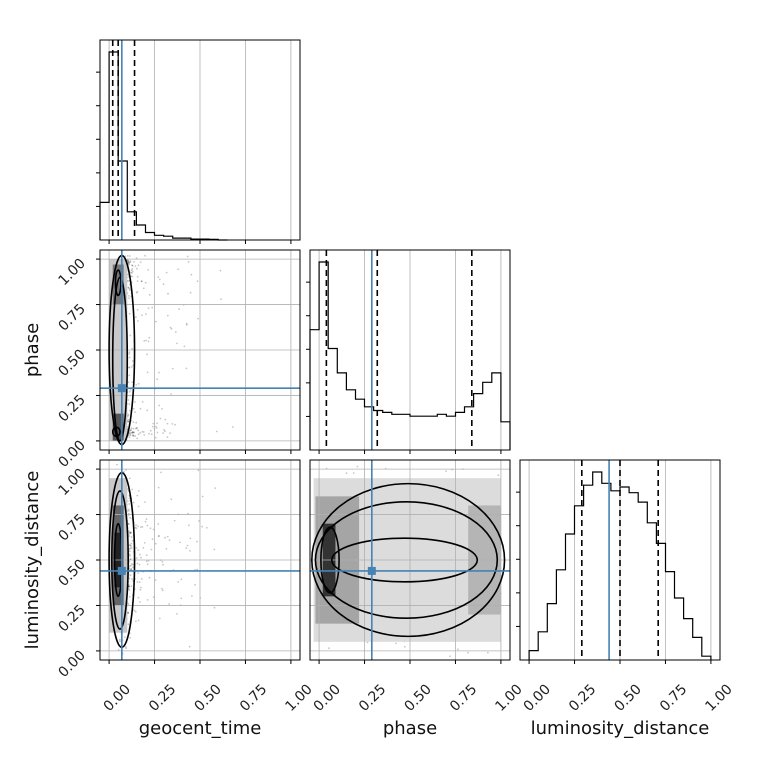 Image resolution: width=760 pixels, height=760 pixels. Describe the element at coordinates (71, 453) in the screenshot. I see `y-tick-label-phase: 0.00` at that location.